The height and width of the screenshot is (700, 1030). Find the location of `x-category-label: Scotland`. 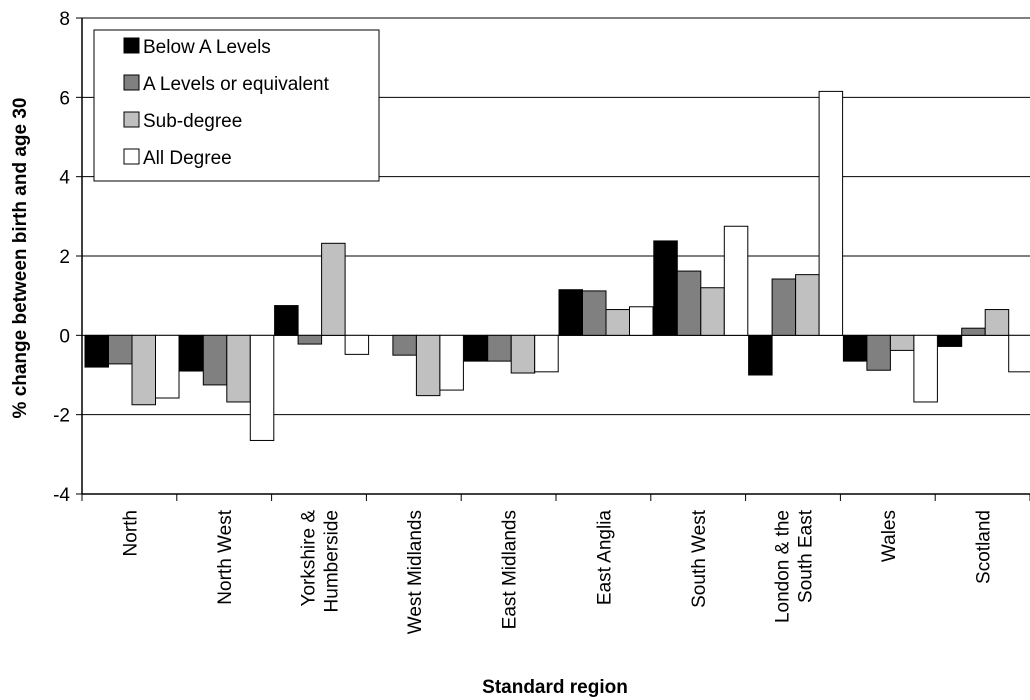

x-category-label: Scotland is located at coordinates (984, 547).